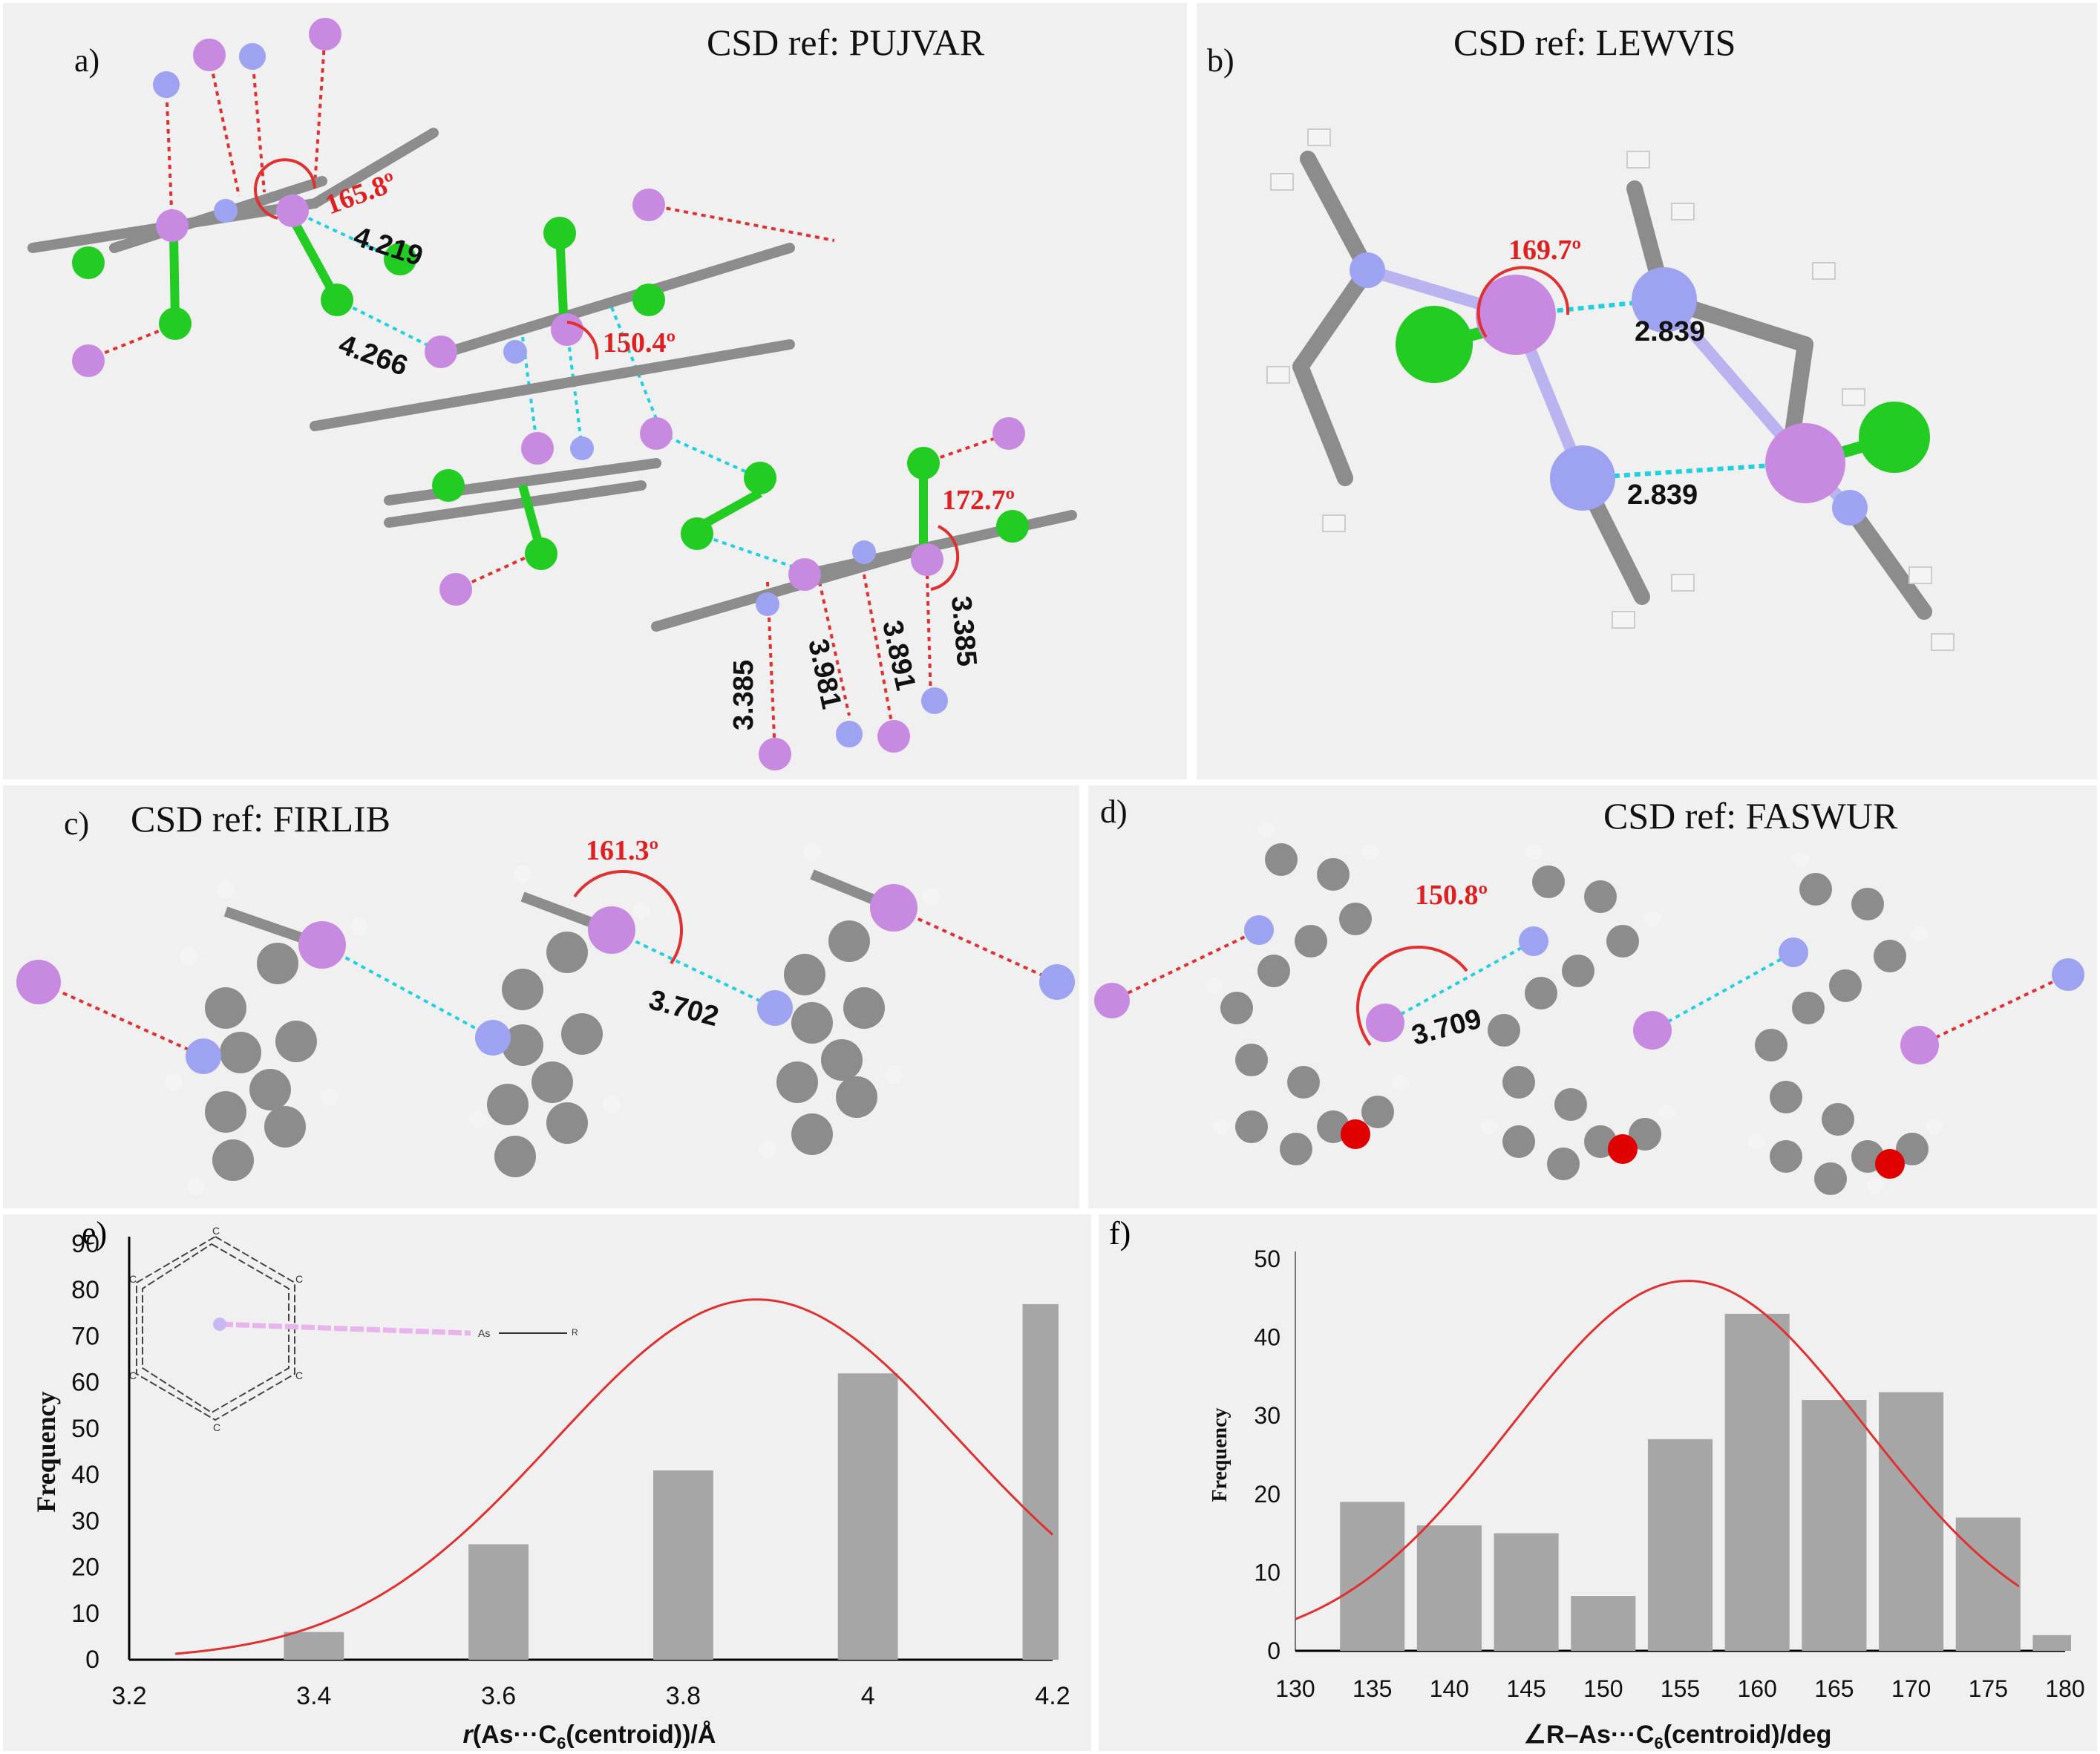  What do you see at coordinates (216, 1231) in the screenshot?
I see `inset-atom-c-1: C` at bounding box center [216, 1231].